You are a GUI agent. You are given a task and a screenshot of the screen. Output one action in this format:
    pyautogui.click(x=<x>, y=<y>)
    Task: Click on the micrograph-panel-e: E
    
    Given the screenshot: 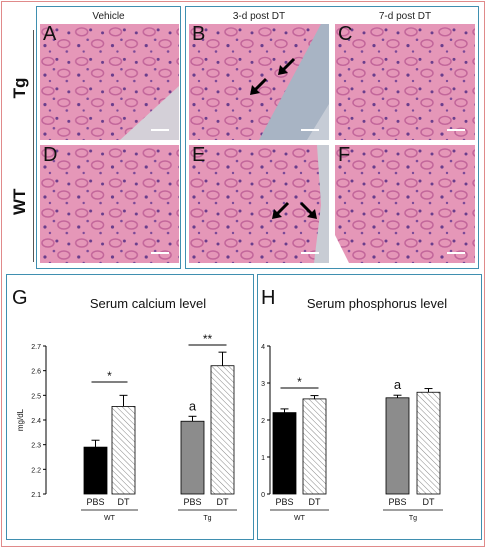 What is the action you would take?
    pyautogui.click(x=259, y=204)
    